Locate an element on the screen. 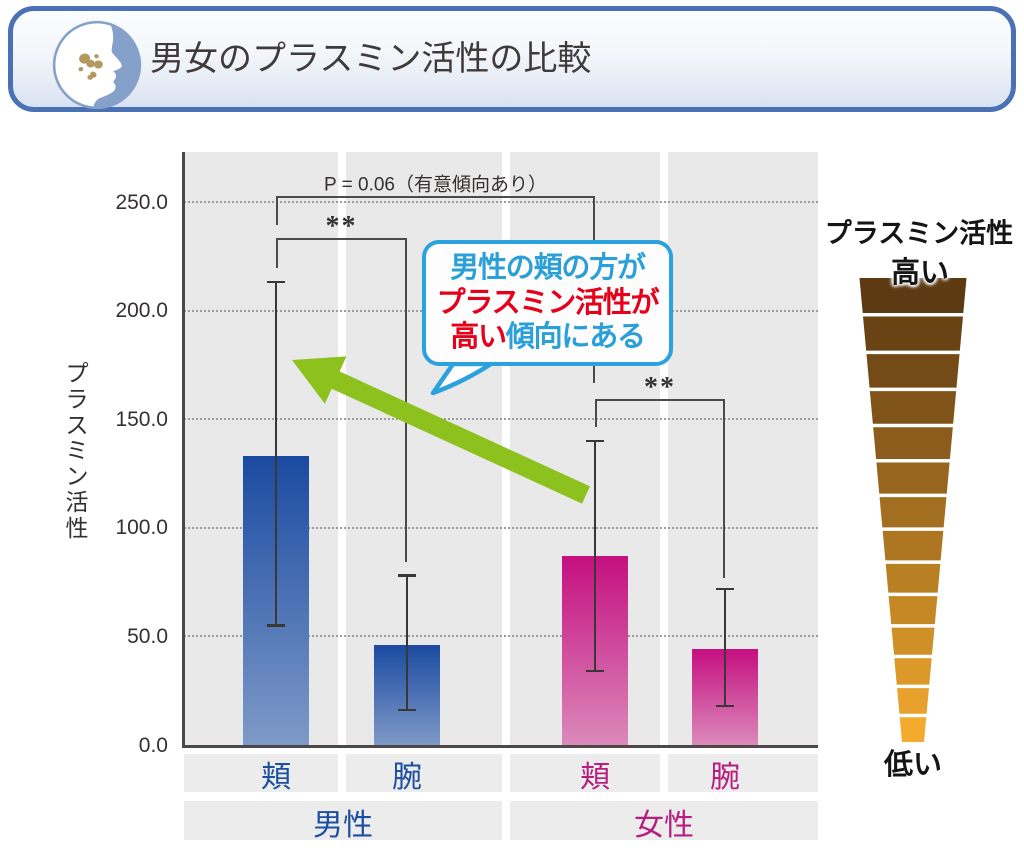 Image resolution: width=1024 pixels, height=864 pixels. y-axis-title: プラスミン活性 is located at coordinates (77, 450).